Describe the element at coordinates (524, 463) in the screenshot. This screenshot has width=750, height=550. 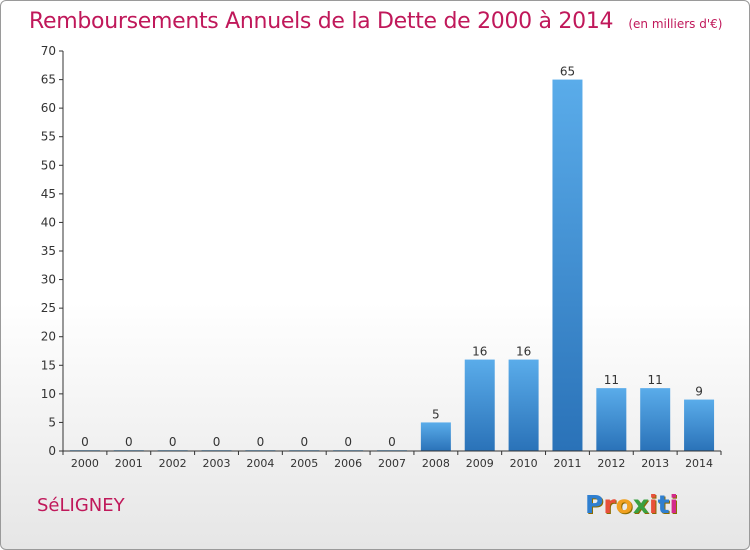
I see `x-tick-label: 2010` at that location.